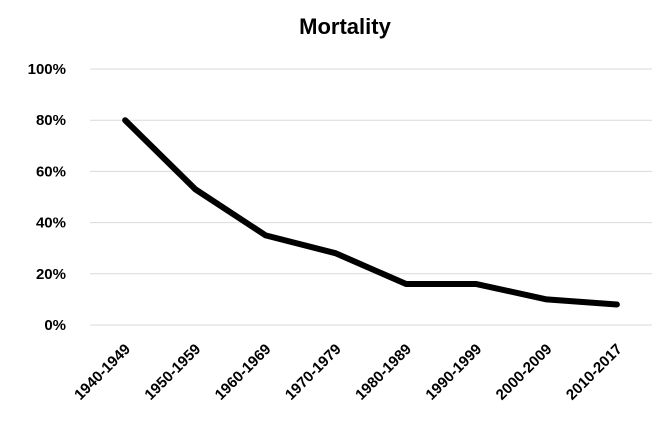 The width and height of the screenshot is (664, 440). What do you see at coordinates (345, 26) in the screenshot?
I see `chart-title: Mortality` at bounding box center [345, 26].